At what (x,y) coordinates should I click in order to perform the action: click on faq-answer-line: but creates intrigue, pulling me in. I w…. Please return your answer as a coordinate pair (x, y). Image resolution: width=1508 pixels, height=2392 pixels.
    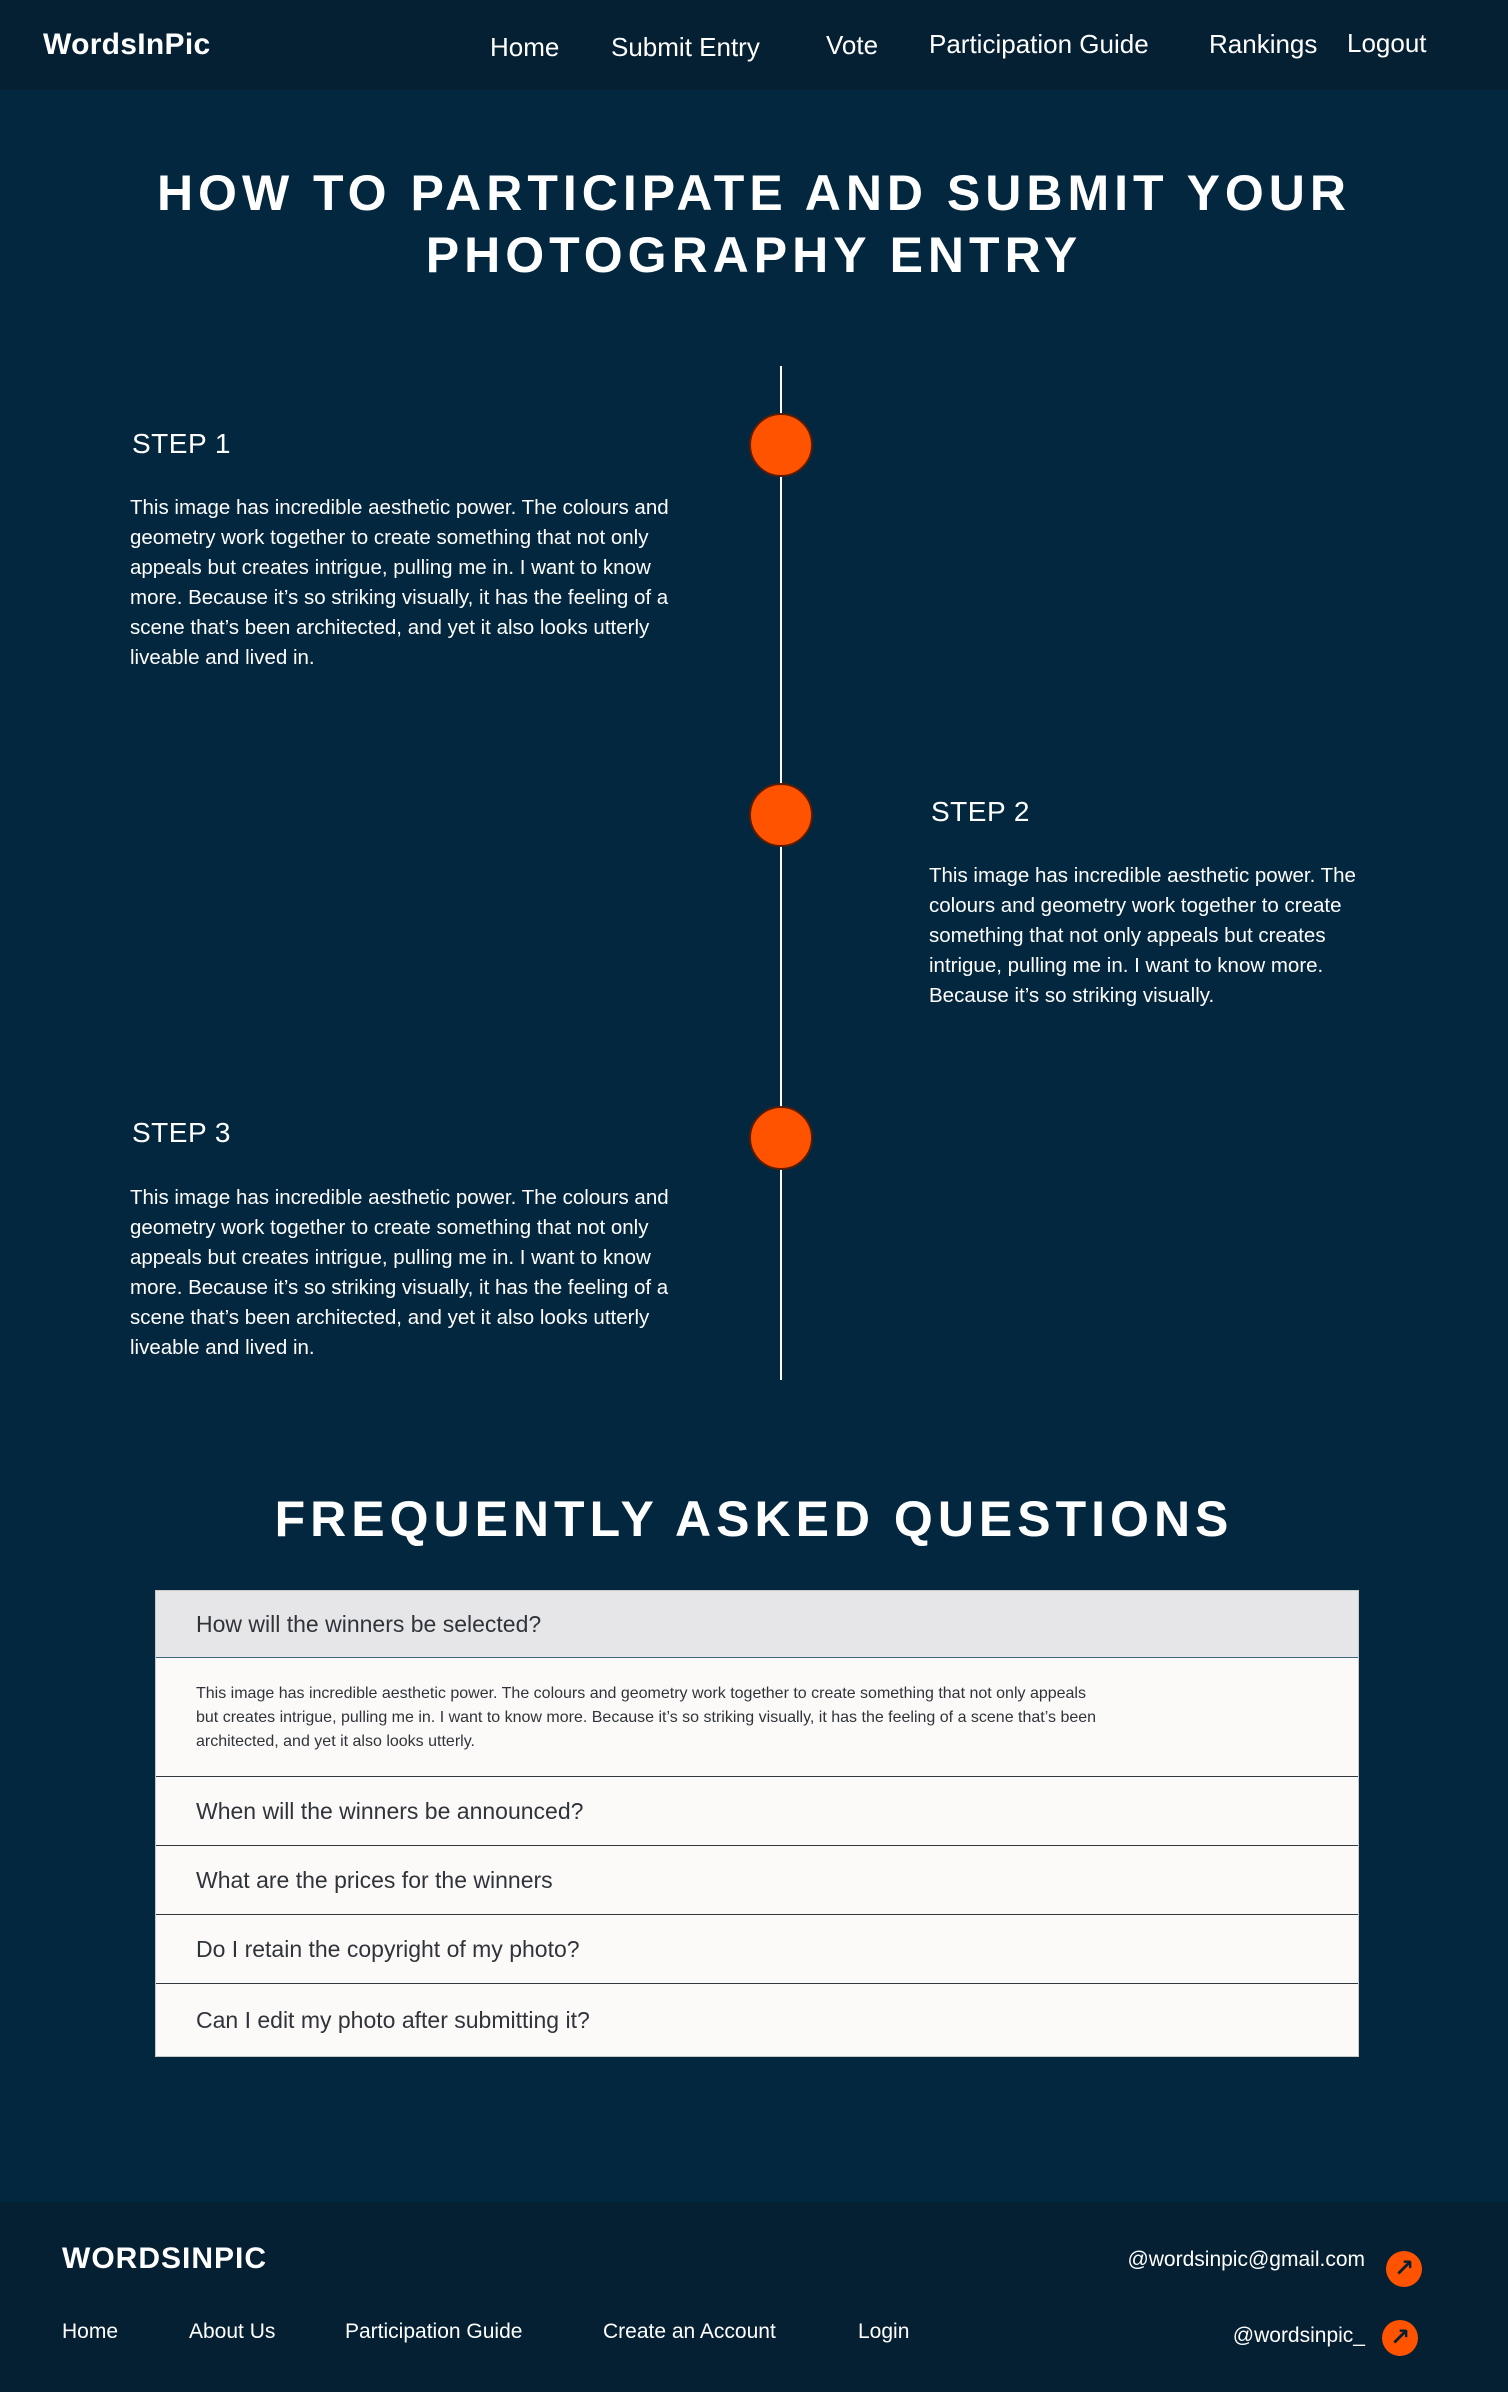
    Looking at the image, I should click on (646, 1717).